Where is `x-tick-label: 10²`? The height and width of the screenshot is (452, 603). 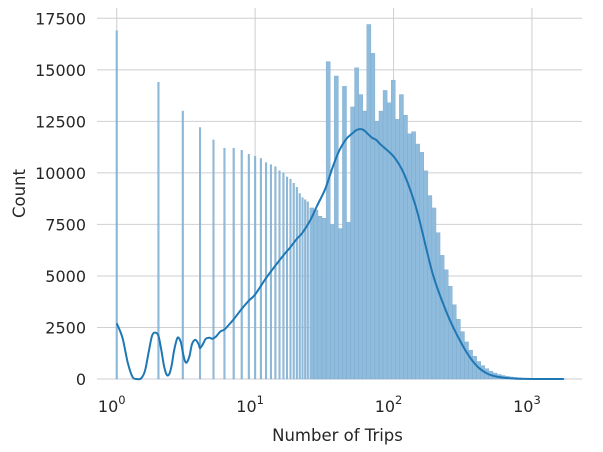
x-tick-label: 10² is located at coordinates (389, 404).